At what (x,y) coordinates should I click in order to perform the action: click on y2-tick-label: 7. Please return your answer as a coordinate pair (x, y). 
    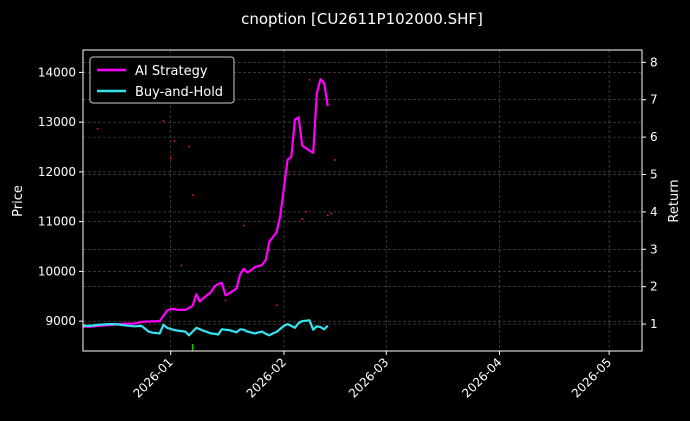
    Looking at the image, I should click on (654, 100).